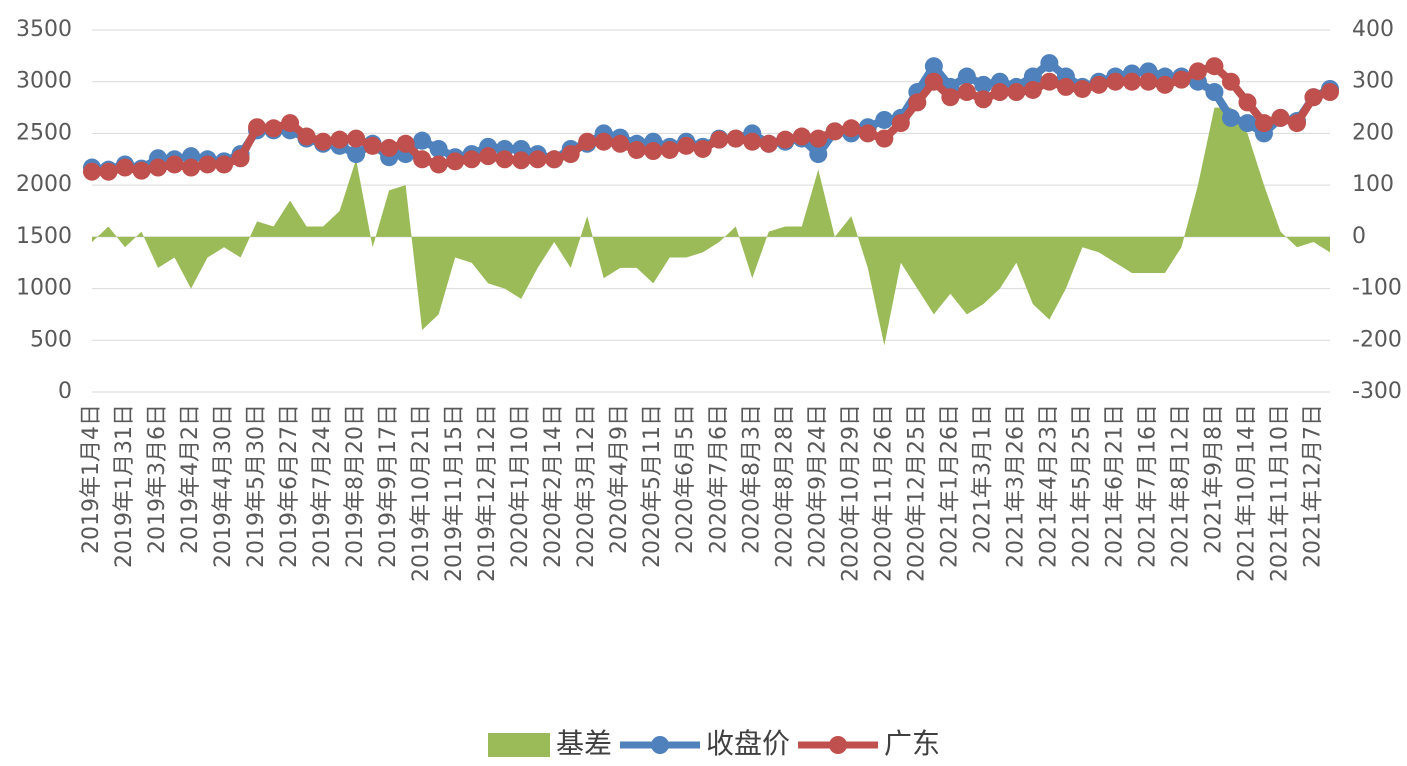 The image size is (1407, 766). I want to click on y-tick-label: 3000, so click(44, 81).